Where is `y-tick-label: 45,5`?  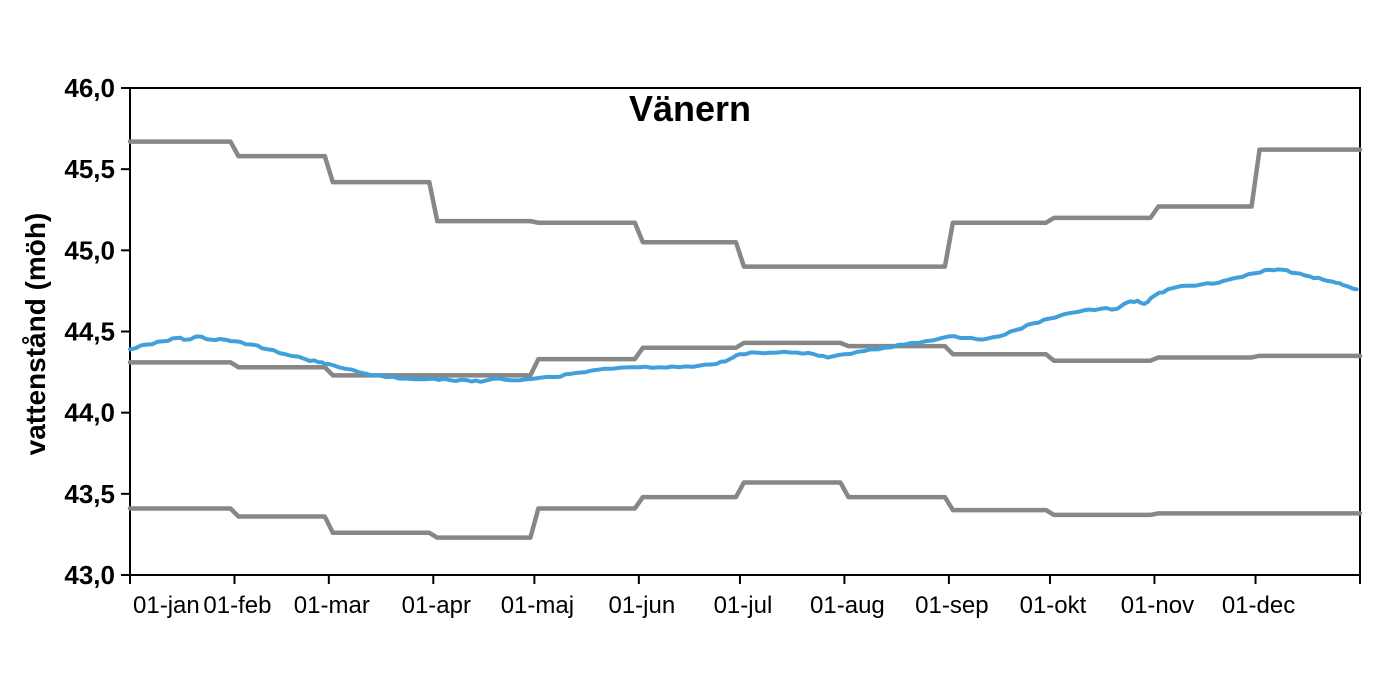 y-tick-label: 45,5 is located at coordinates (89, 169).